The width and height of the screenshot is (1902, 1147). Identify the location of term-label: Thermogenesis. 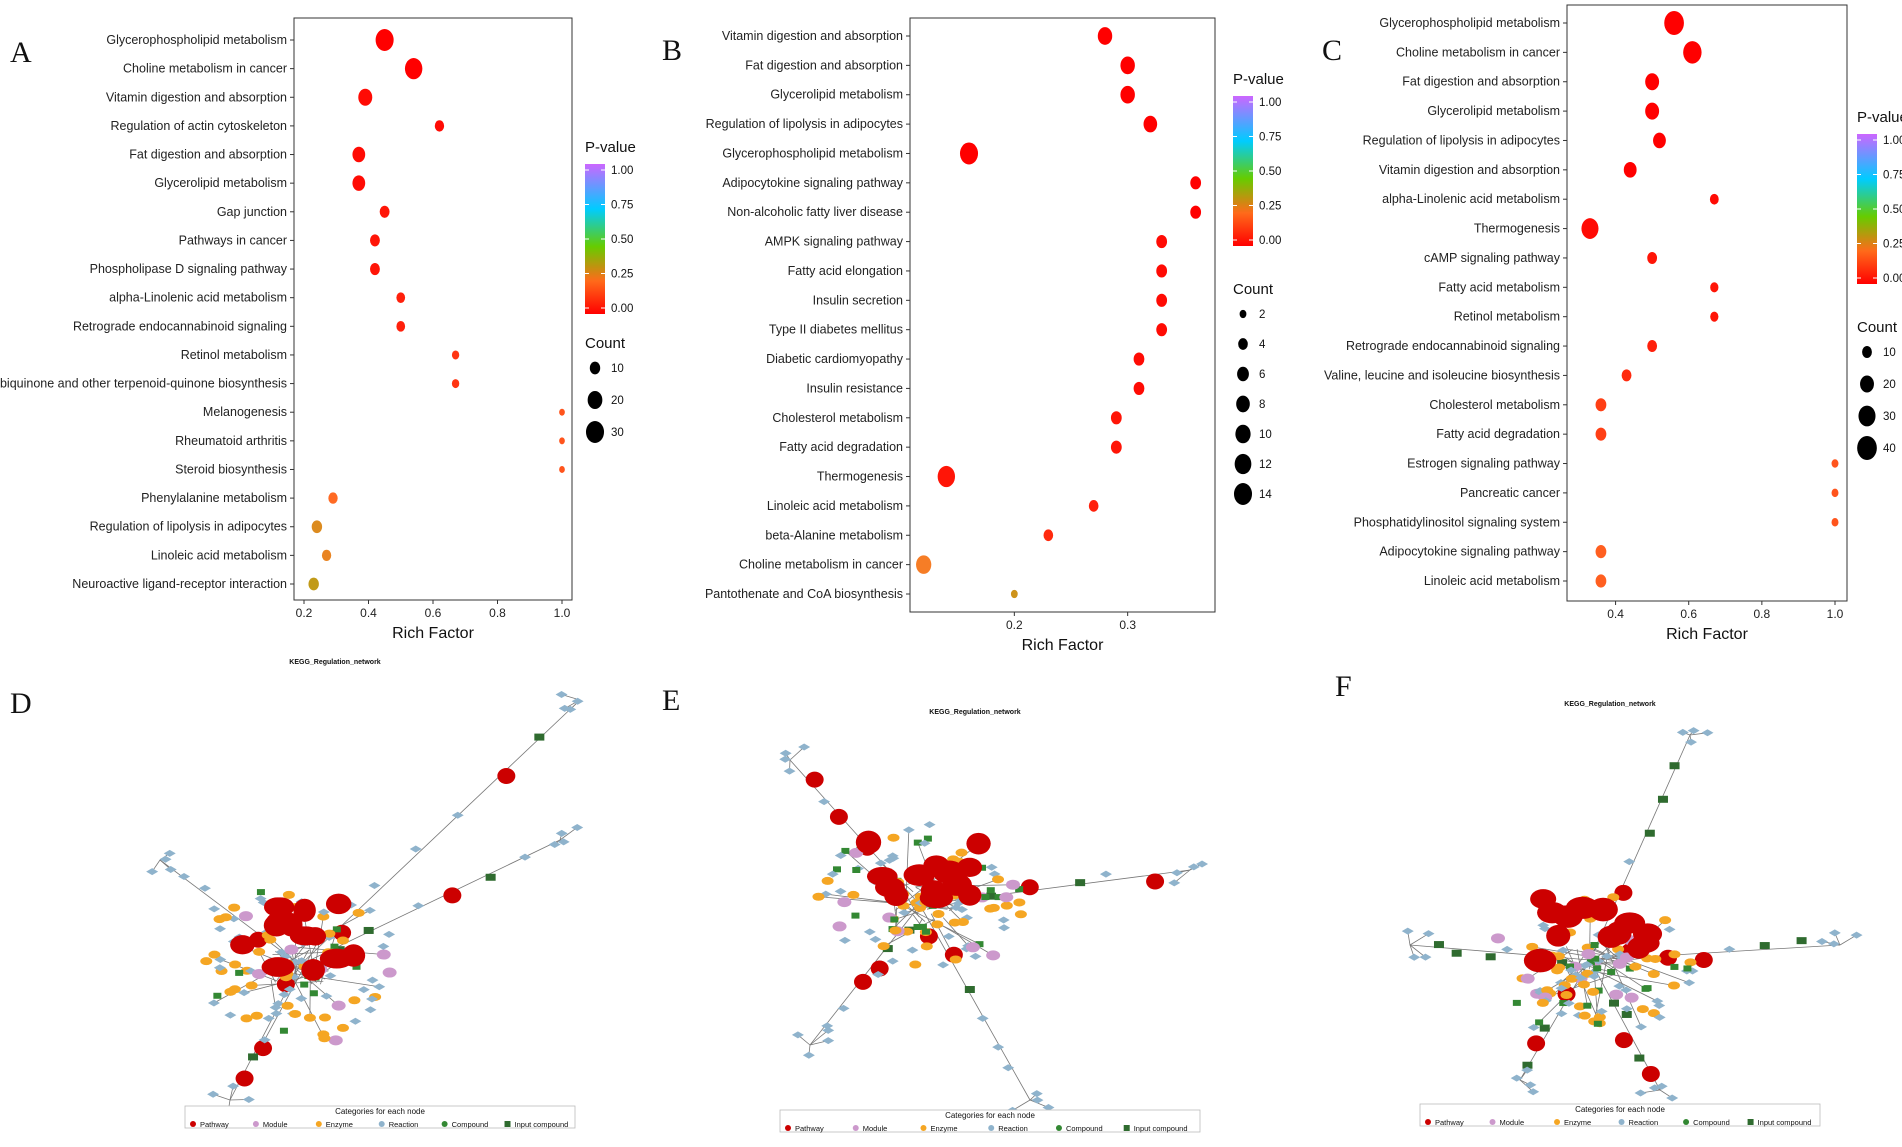
(1517, 229).